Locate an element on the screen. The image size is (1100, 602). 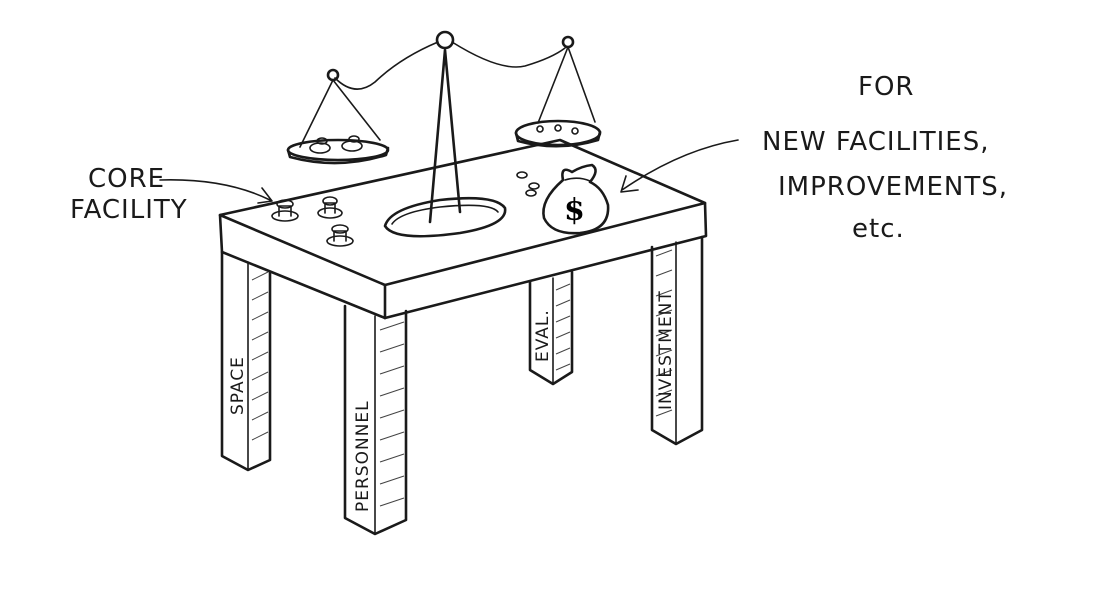
leg-label-space: SPACE is located at coordinates (238, 385).